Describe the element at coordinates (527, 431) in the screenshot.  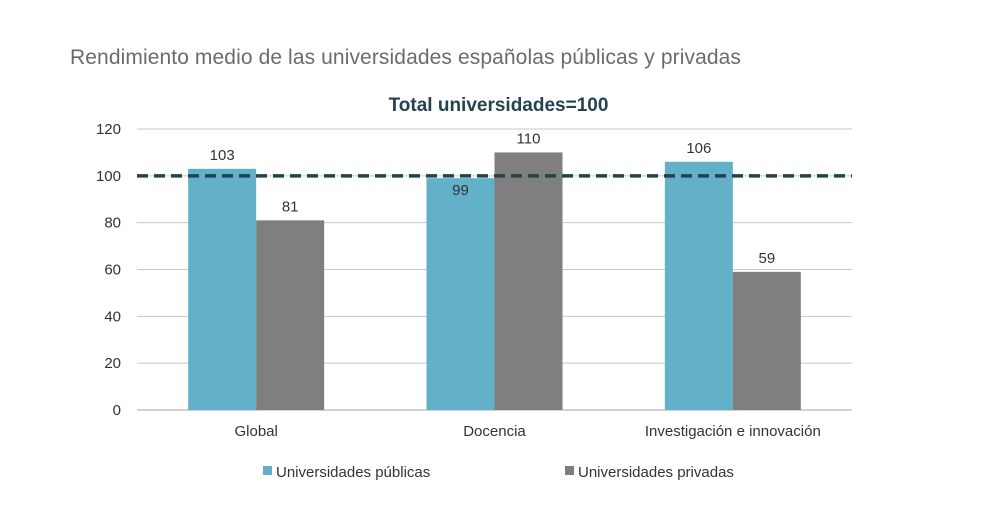
I see `x-axis-categories: Global Docencia Investigación e innovación` at that location.